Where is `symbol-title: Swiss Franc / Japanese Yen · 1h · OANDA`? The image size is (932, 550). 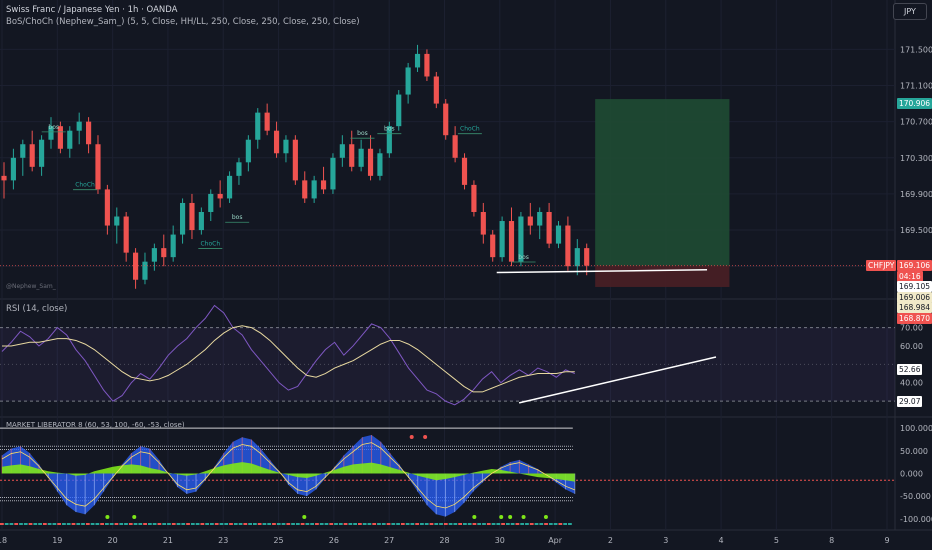
symbol-title: Swiss Franc / Japanese Yen · 1h · OANDA is located at coordinates (92, 10).